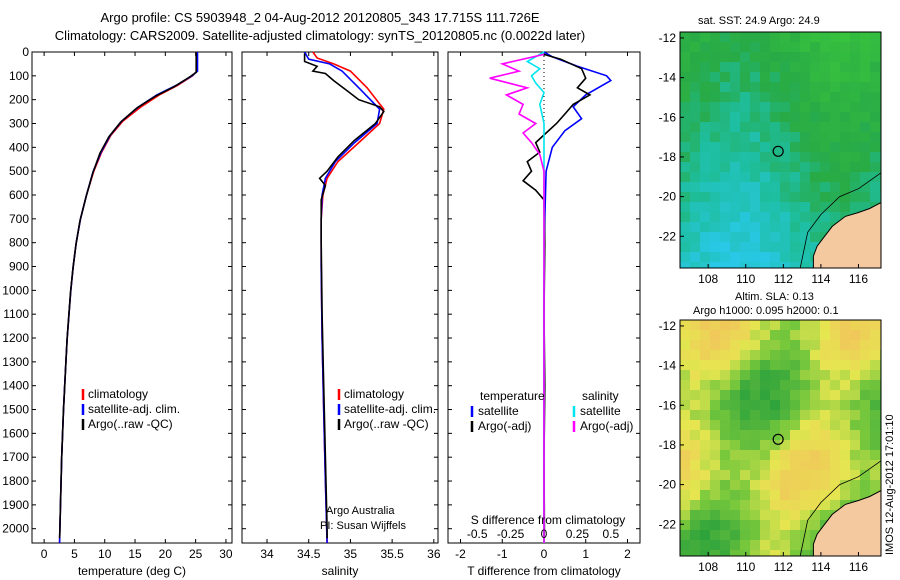 This screenshot has height=580, width=900. Describe the element at coordinates (511, 534) in the screenshot. I see `diff-s-tick-label: -0.25` at that location.